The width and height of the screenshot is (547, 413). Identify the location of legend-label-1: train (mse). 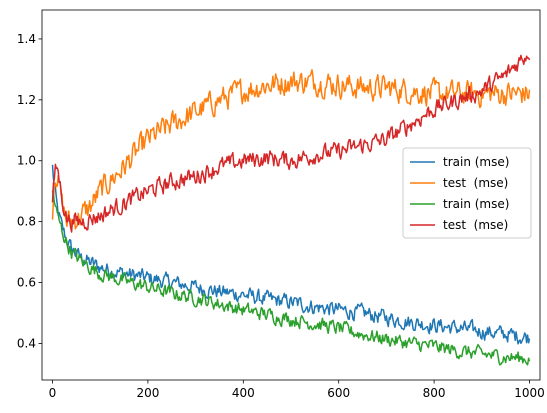
(476, 162).